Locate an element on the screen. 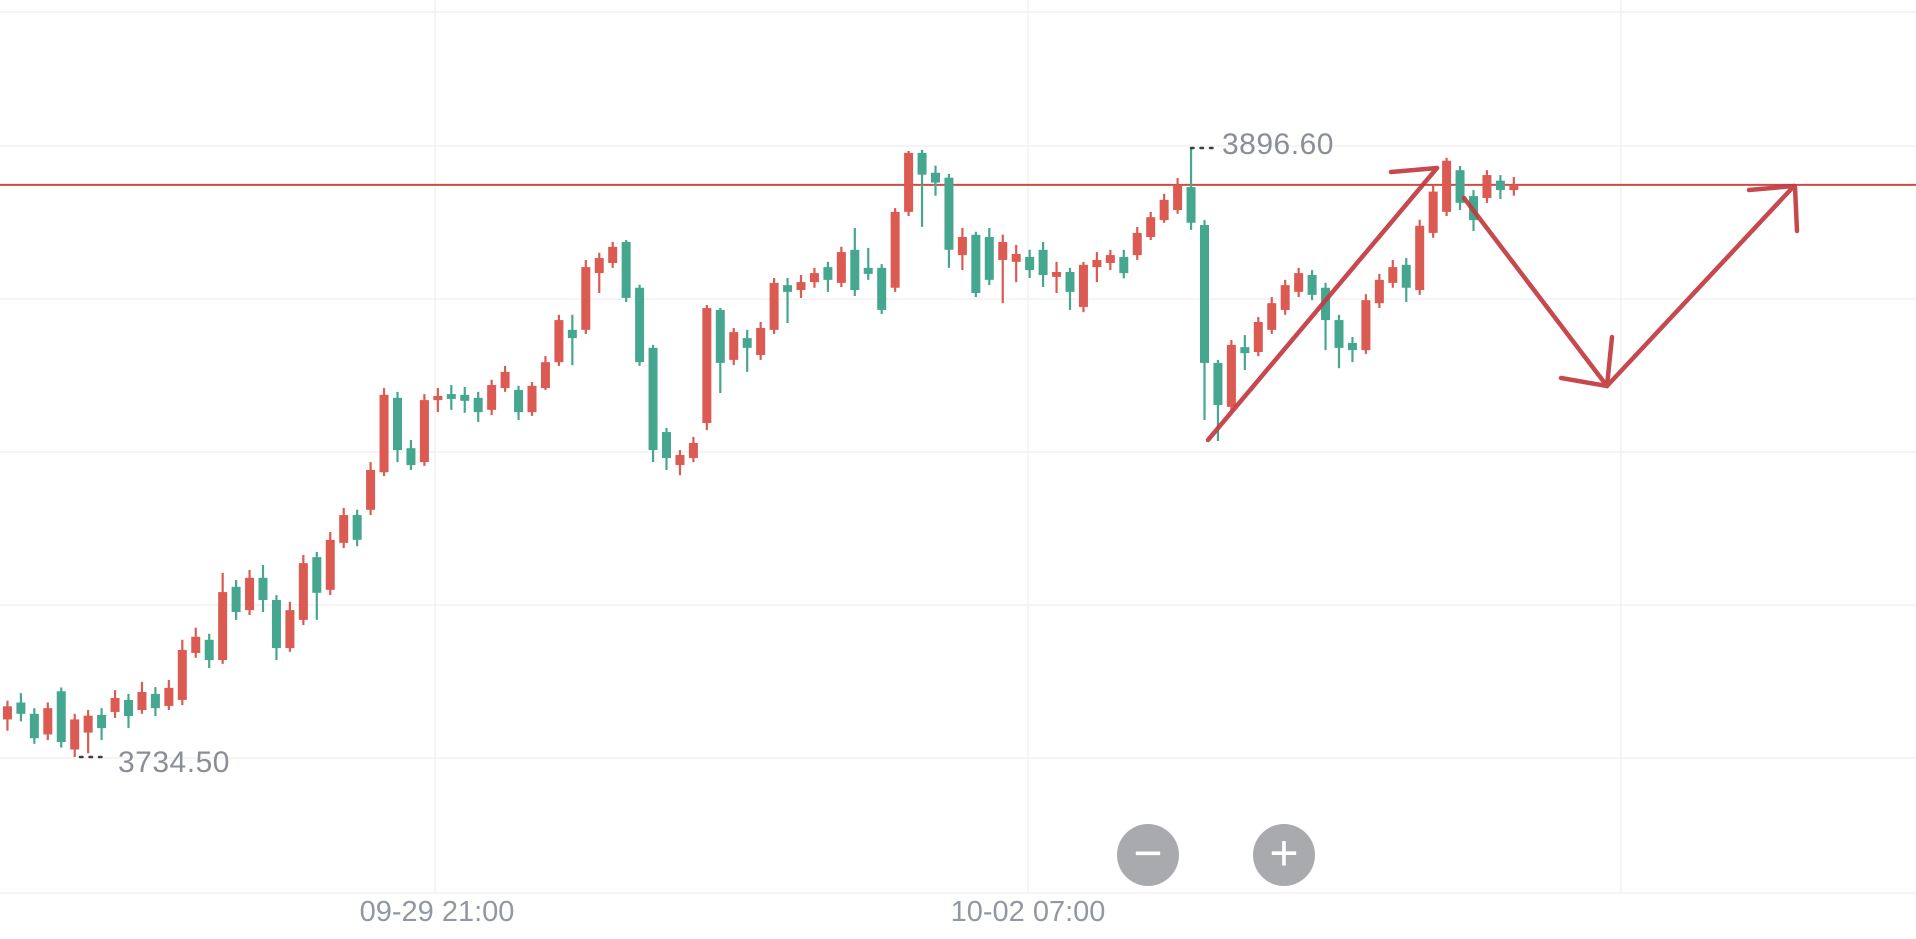 The image size is (1916, 939). x-axis-tick-1: 09-29 21:00 is located at coordinates (437, 912).